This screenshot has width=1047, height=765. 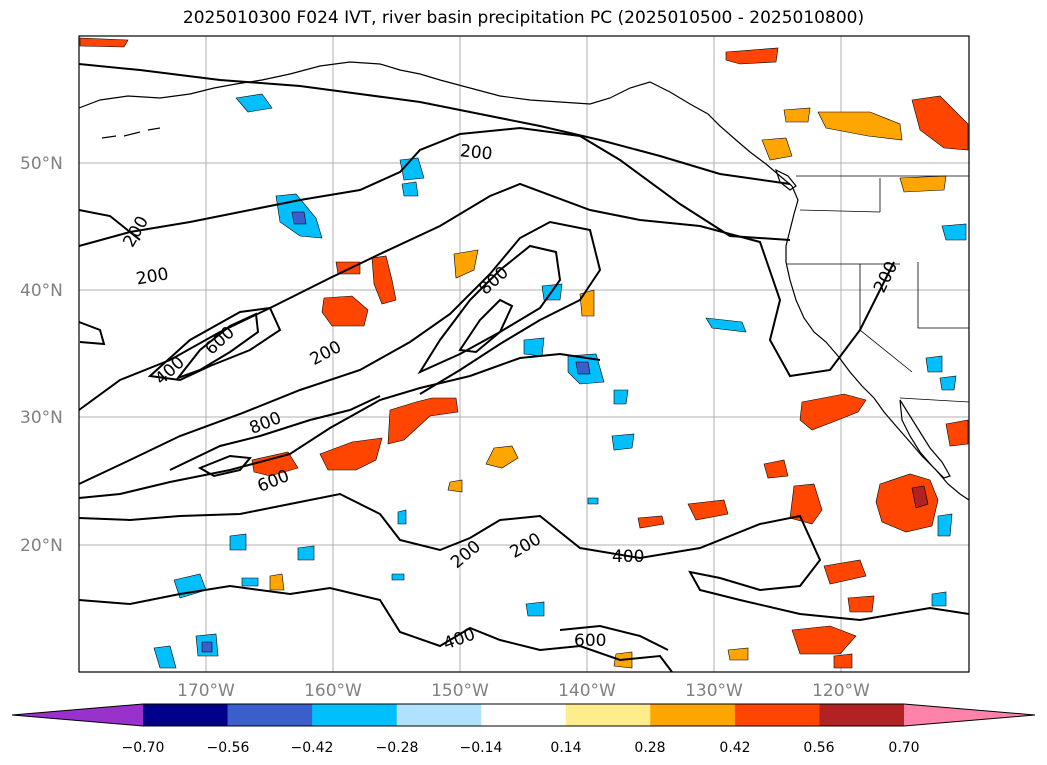 I want to click on colorbar-tick-label: 0.56, so click(x=818, y=748).